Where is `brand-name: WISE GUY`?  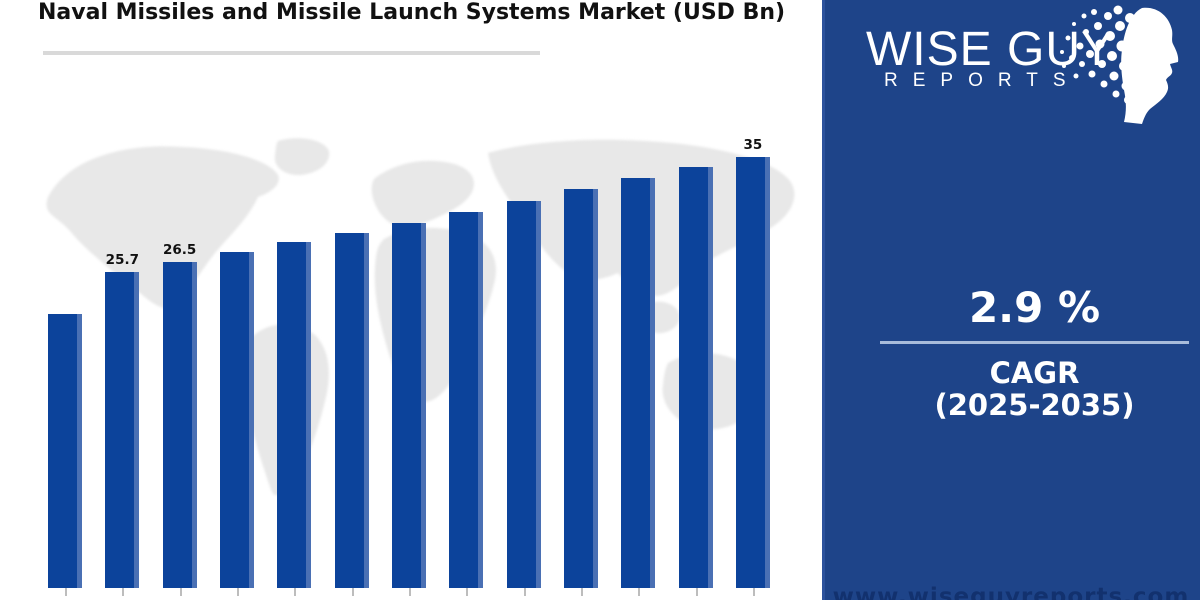
brand-name: WISE GUY is located at coordinates (990, 49).